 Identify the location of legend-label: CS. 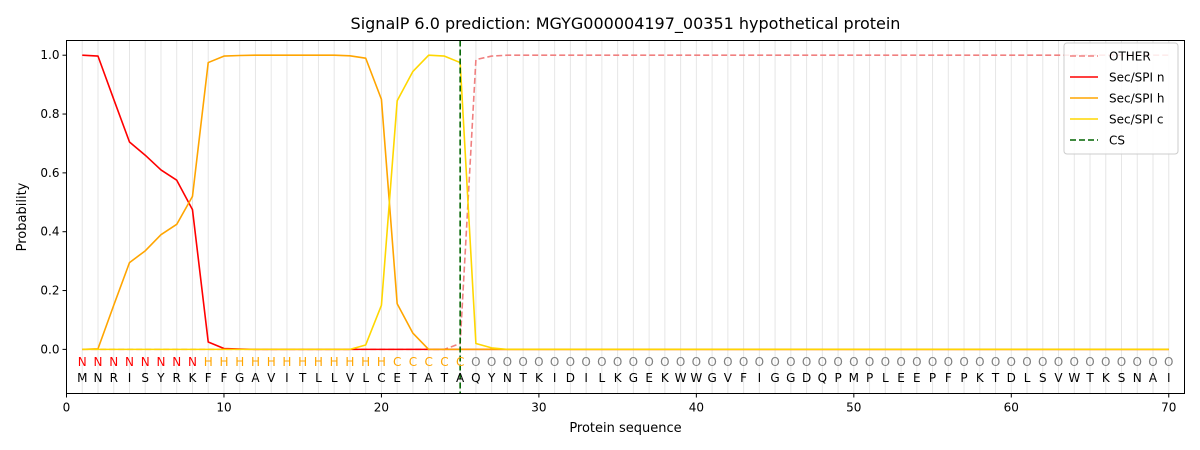
(1117, 141).